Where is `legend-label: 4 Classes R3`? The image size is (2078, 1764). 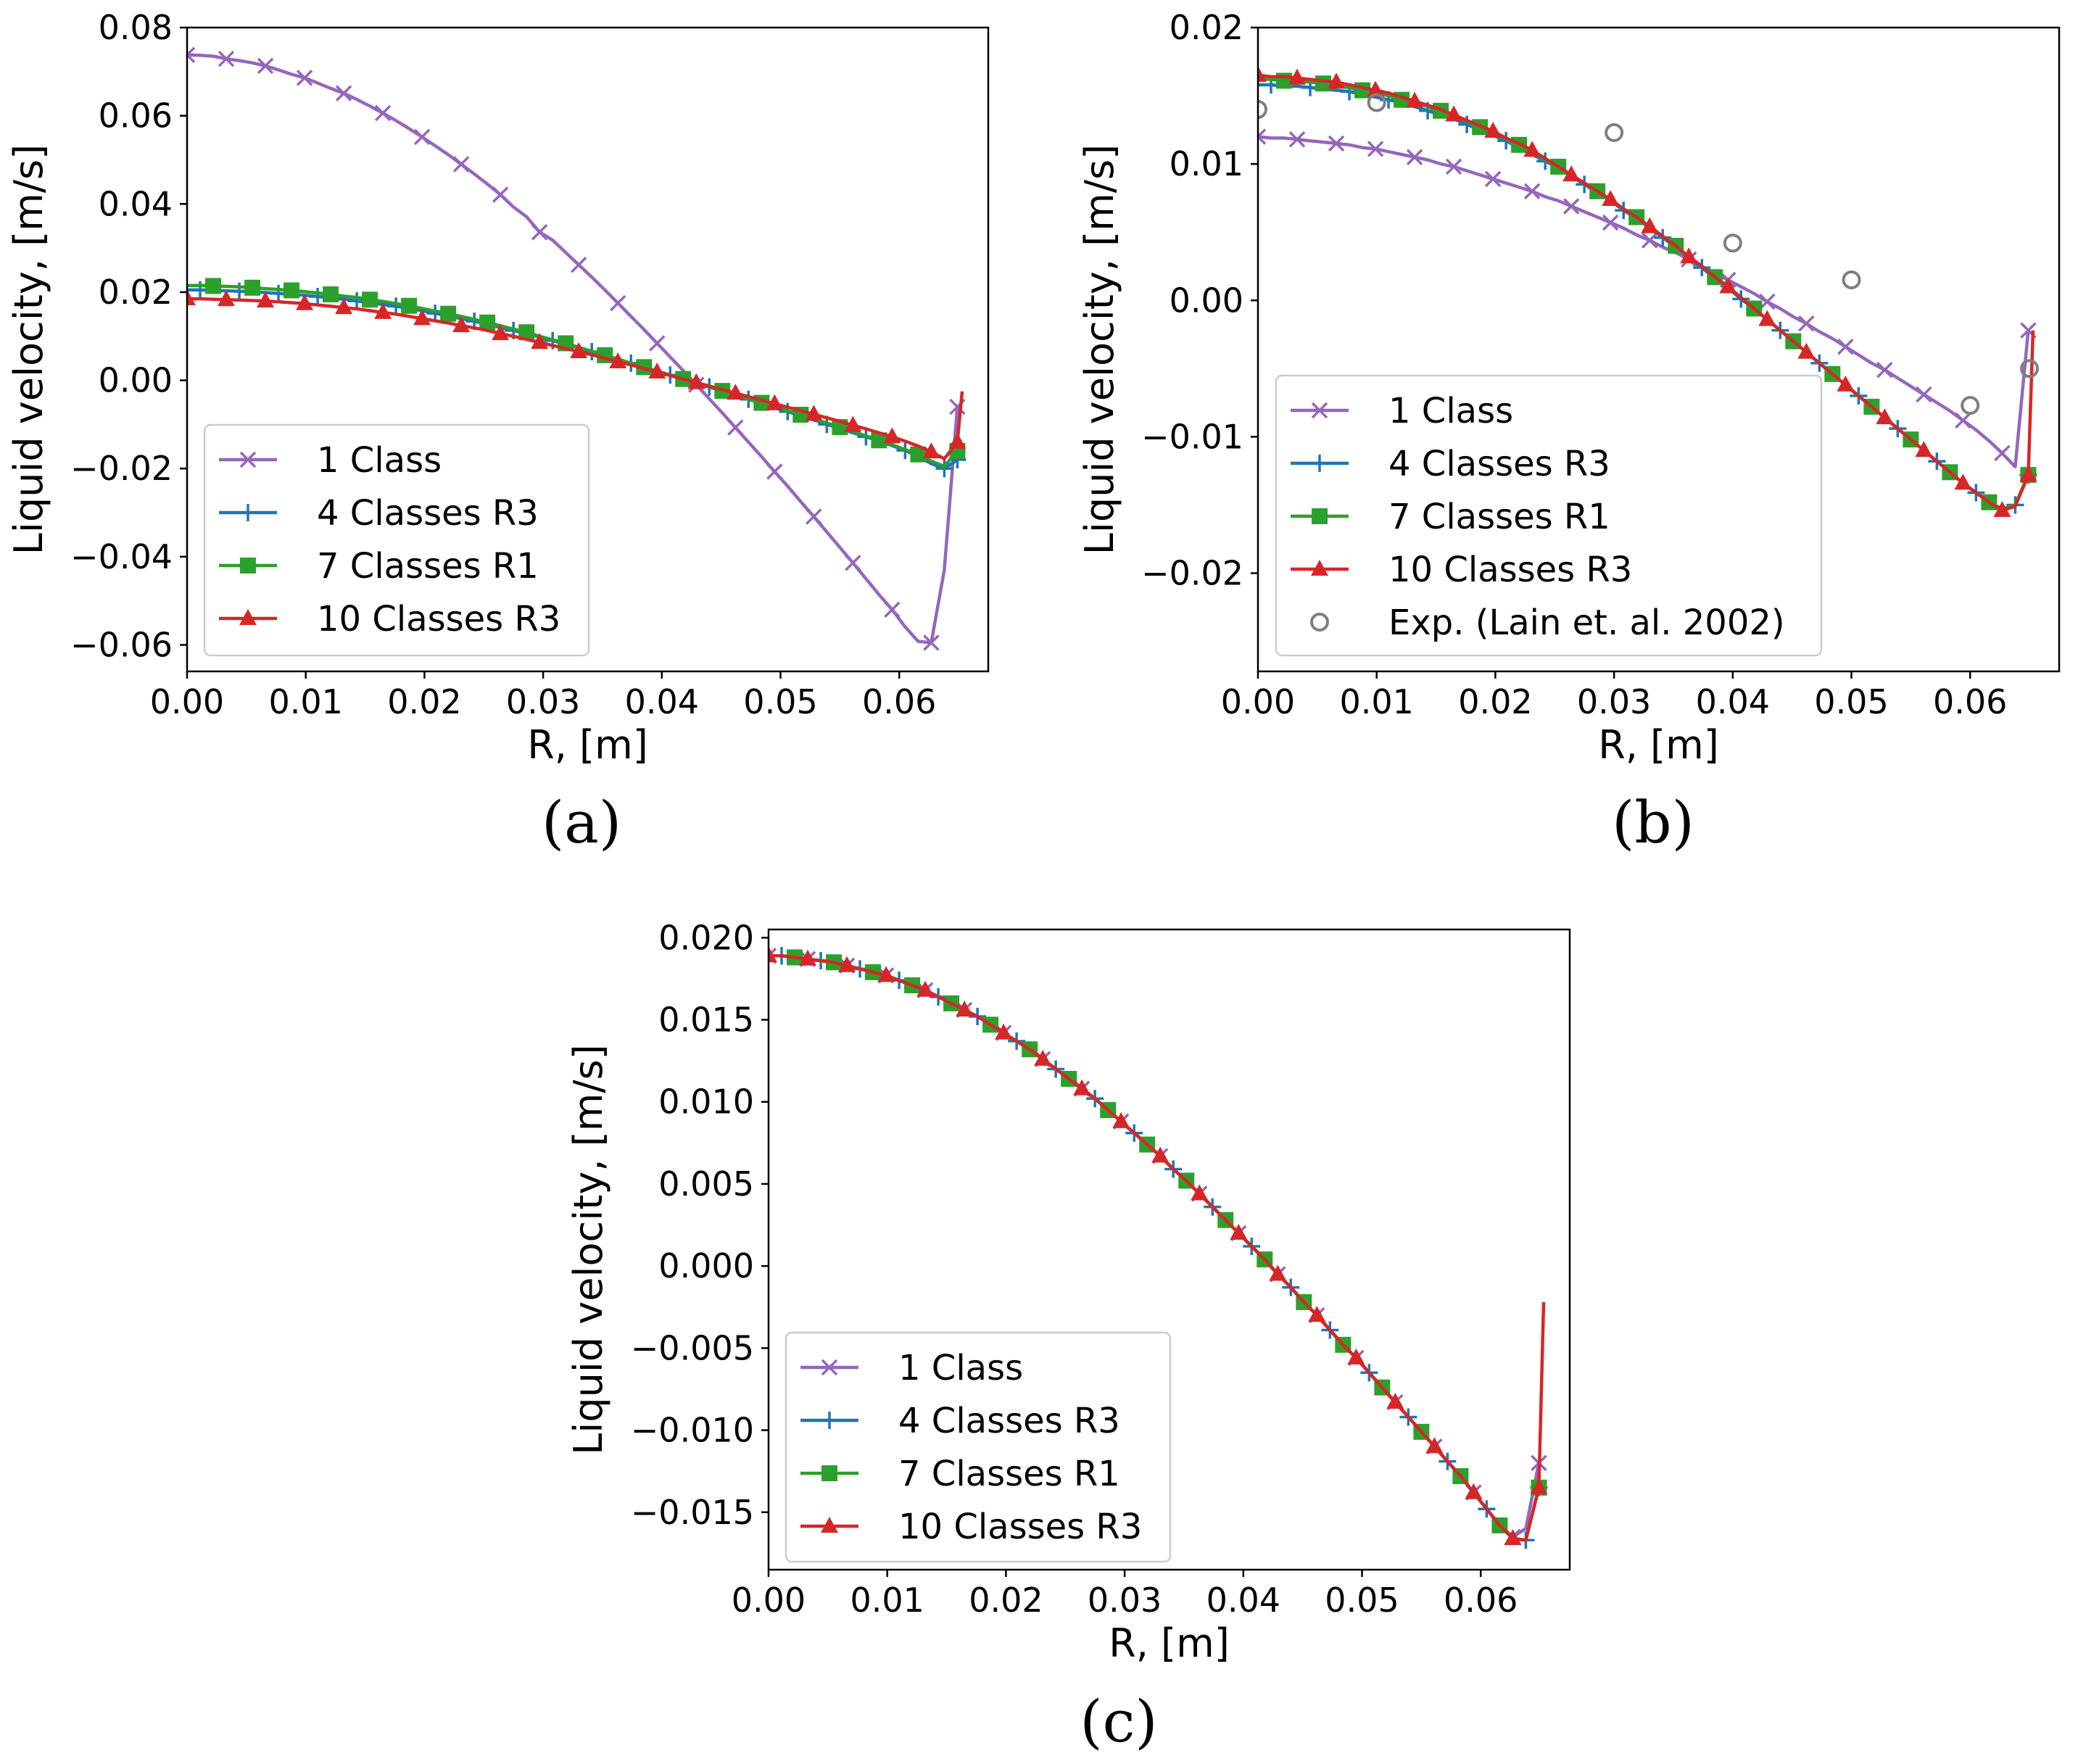
legend-label: 4 Classes R3 is located at coordinates (428, 513).